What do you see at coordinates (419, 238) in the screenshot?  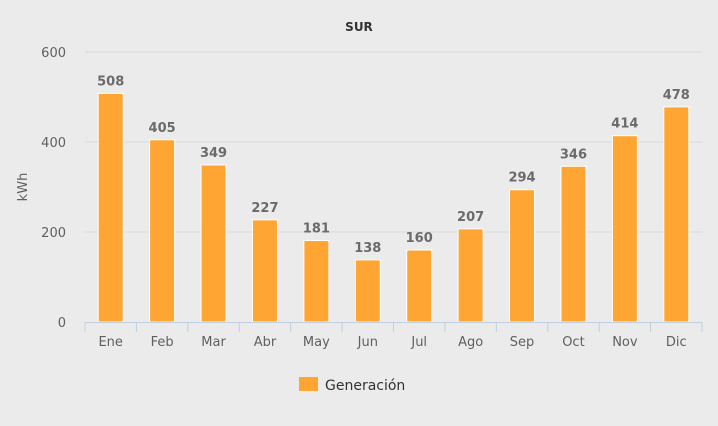 I see `data-label: 160` at bounding box center [419, 238].